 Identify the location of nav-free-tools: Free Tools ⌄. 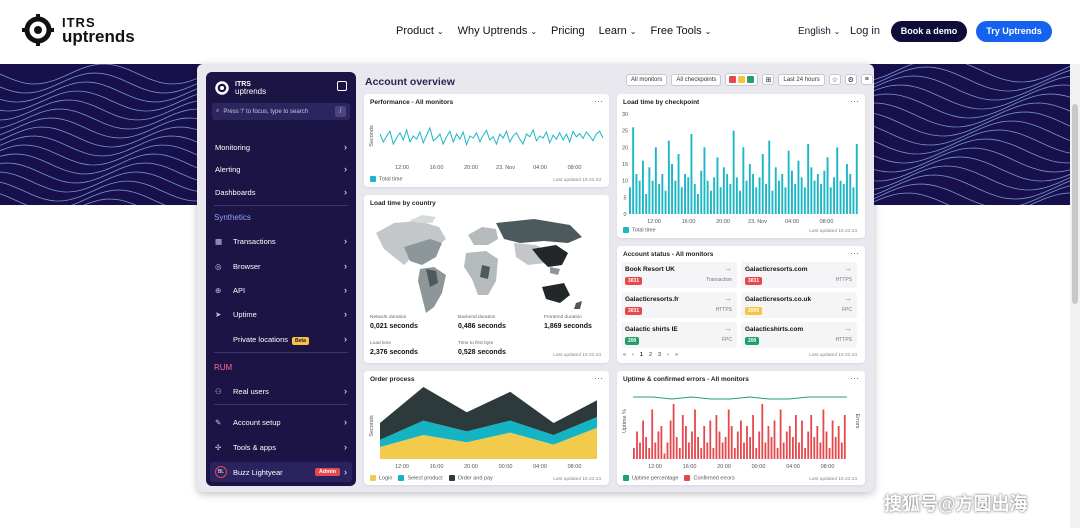
(681, 31).